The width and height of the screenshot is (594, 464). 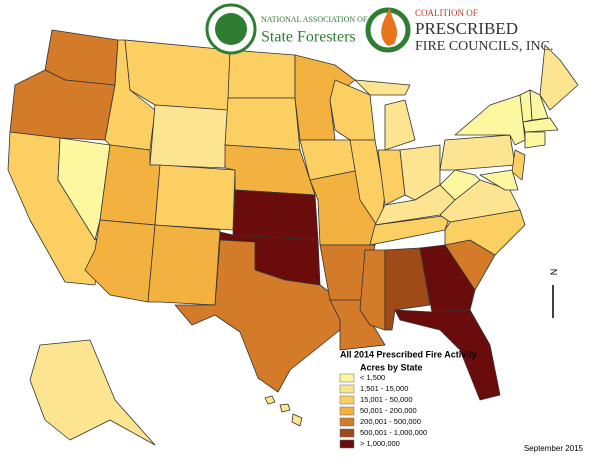 What do you see at coordinates (554, 293) in the screenshot?
I see `compass: N` at bounding box center [554, 293].